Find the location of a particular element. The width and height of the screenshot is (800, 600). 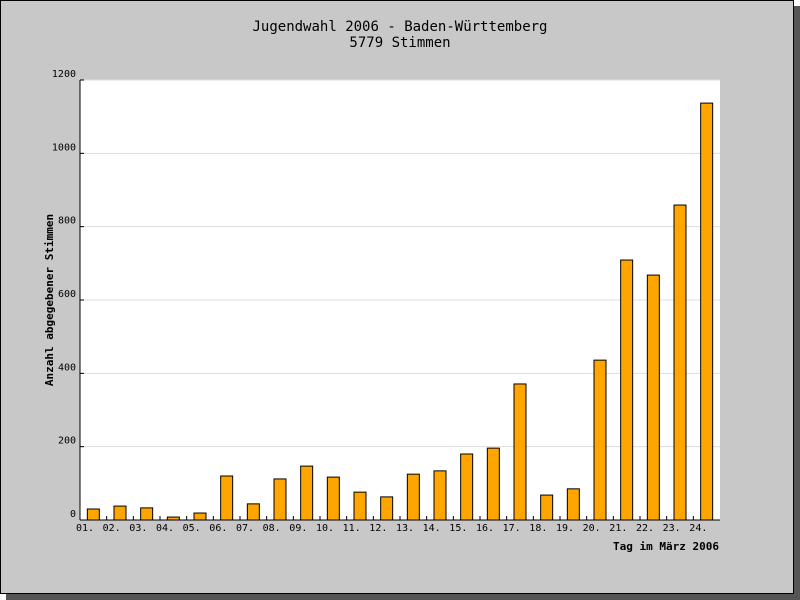

x-tick-label: 20. is located at coordinates (592, 528).